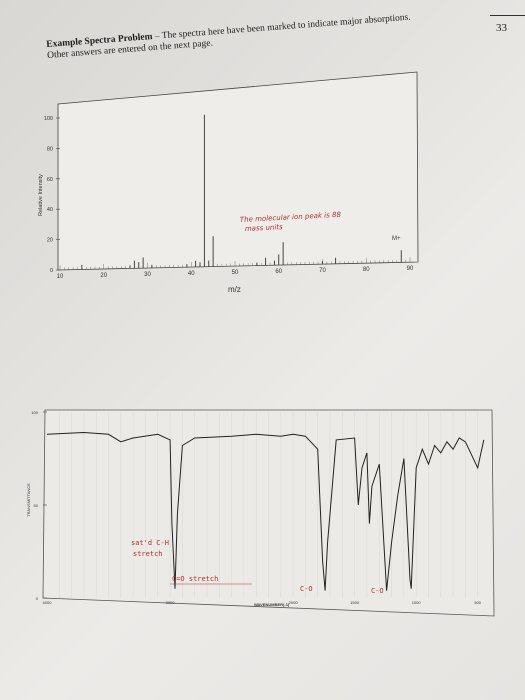  What do you see at coordinates (50, 149) in the screenshot?
I see `ms-ytick-label: 80` at bounding box center [50, 149].